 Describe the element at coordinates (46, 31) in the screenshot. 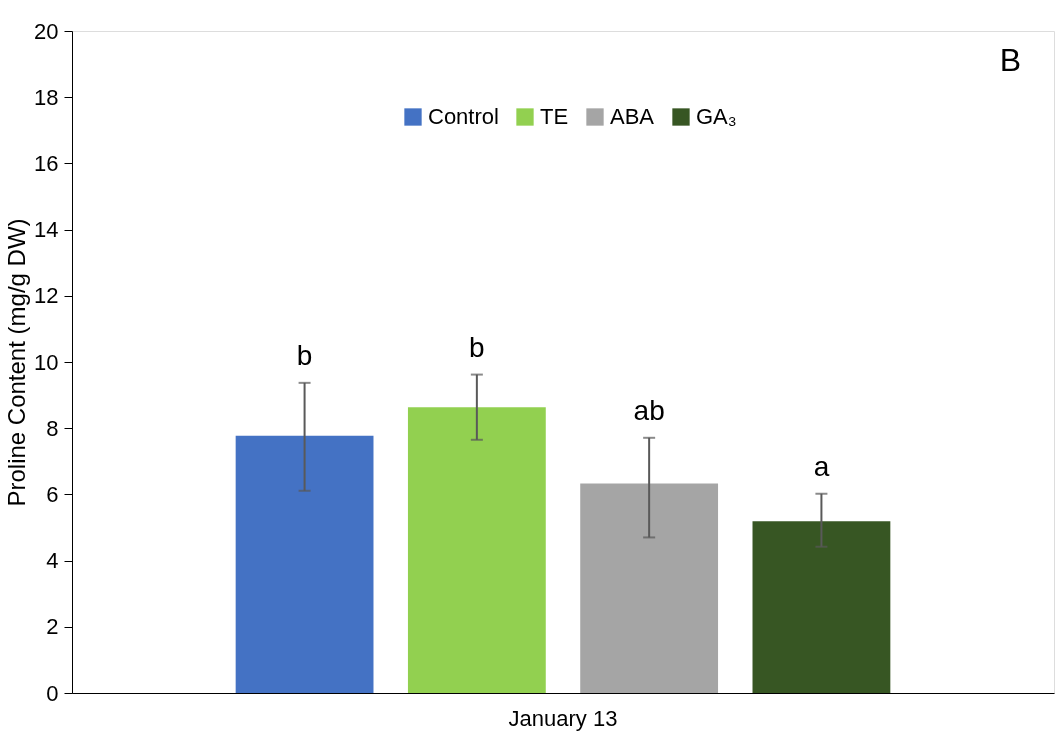

I see `y-tick-label: 20` at that location.